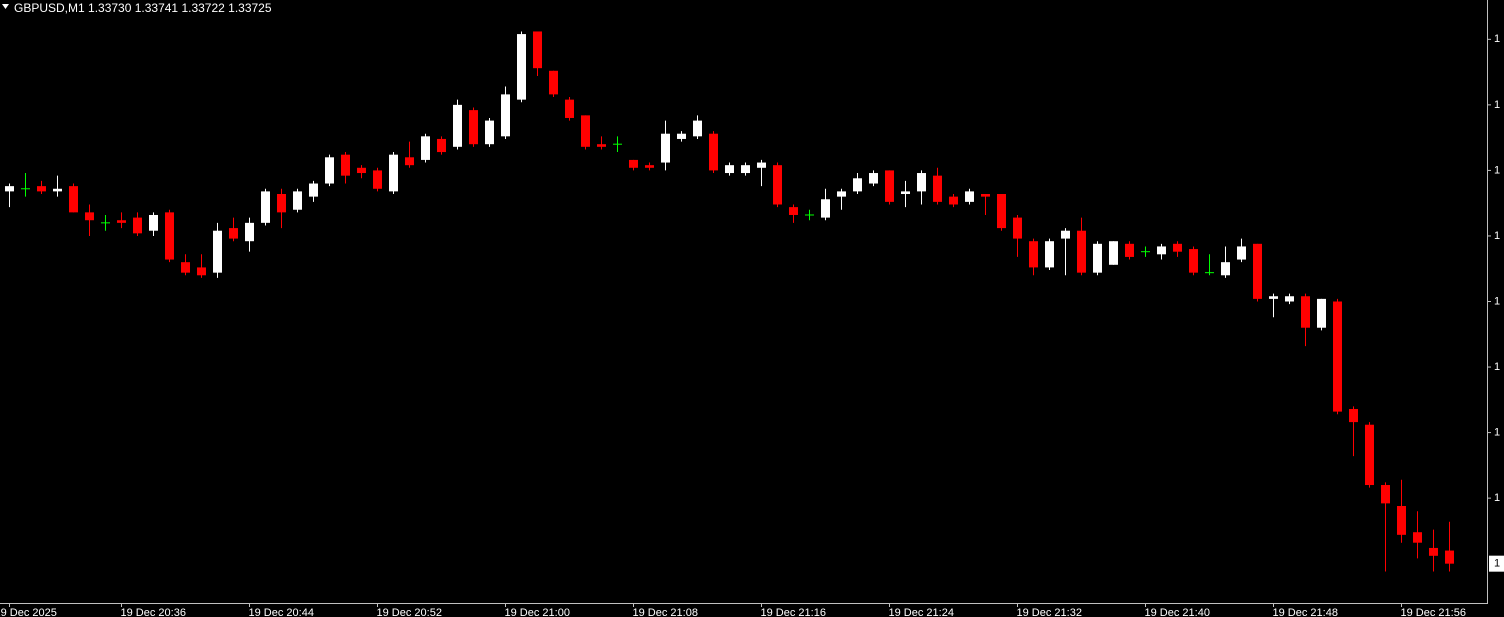  Describe the element at coordinates (793, 612) in the screenshot. I see `x-tick-label: 19 Dec 21:16` at that location.